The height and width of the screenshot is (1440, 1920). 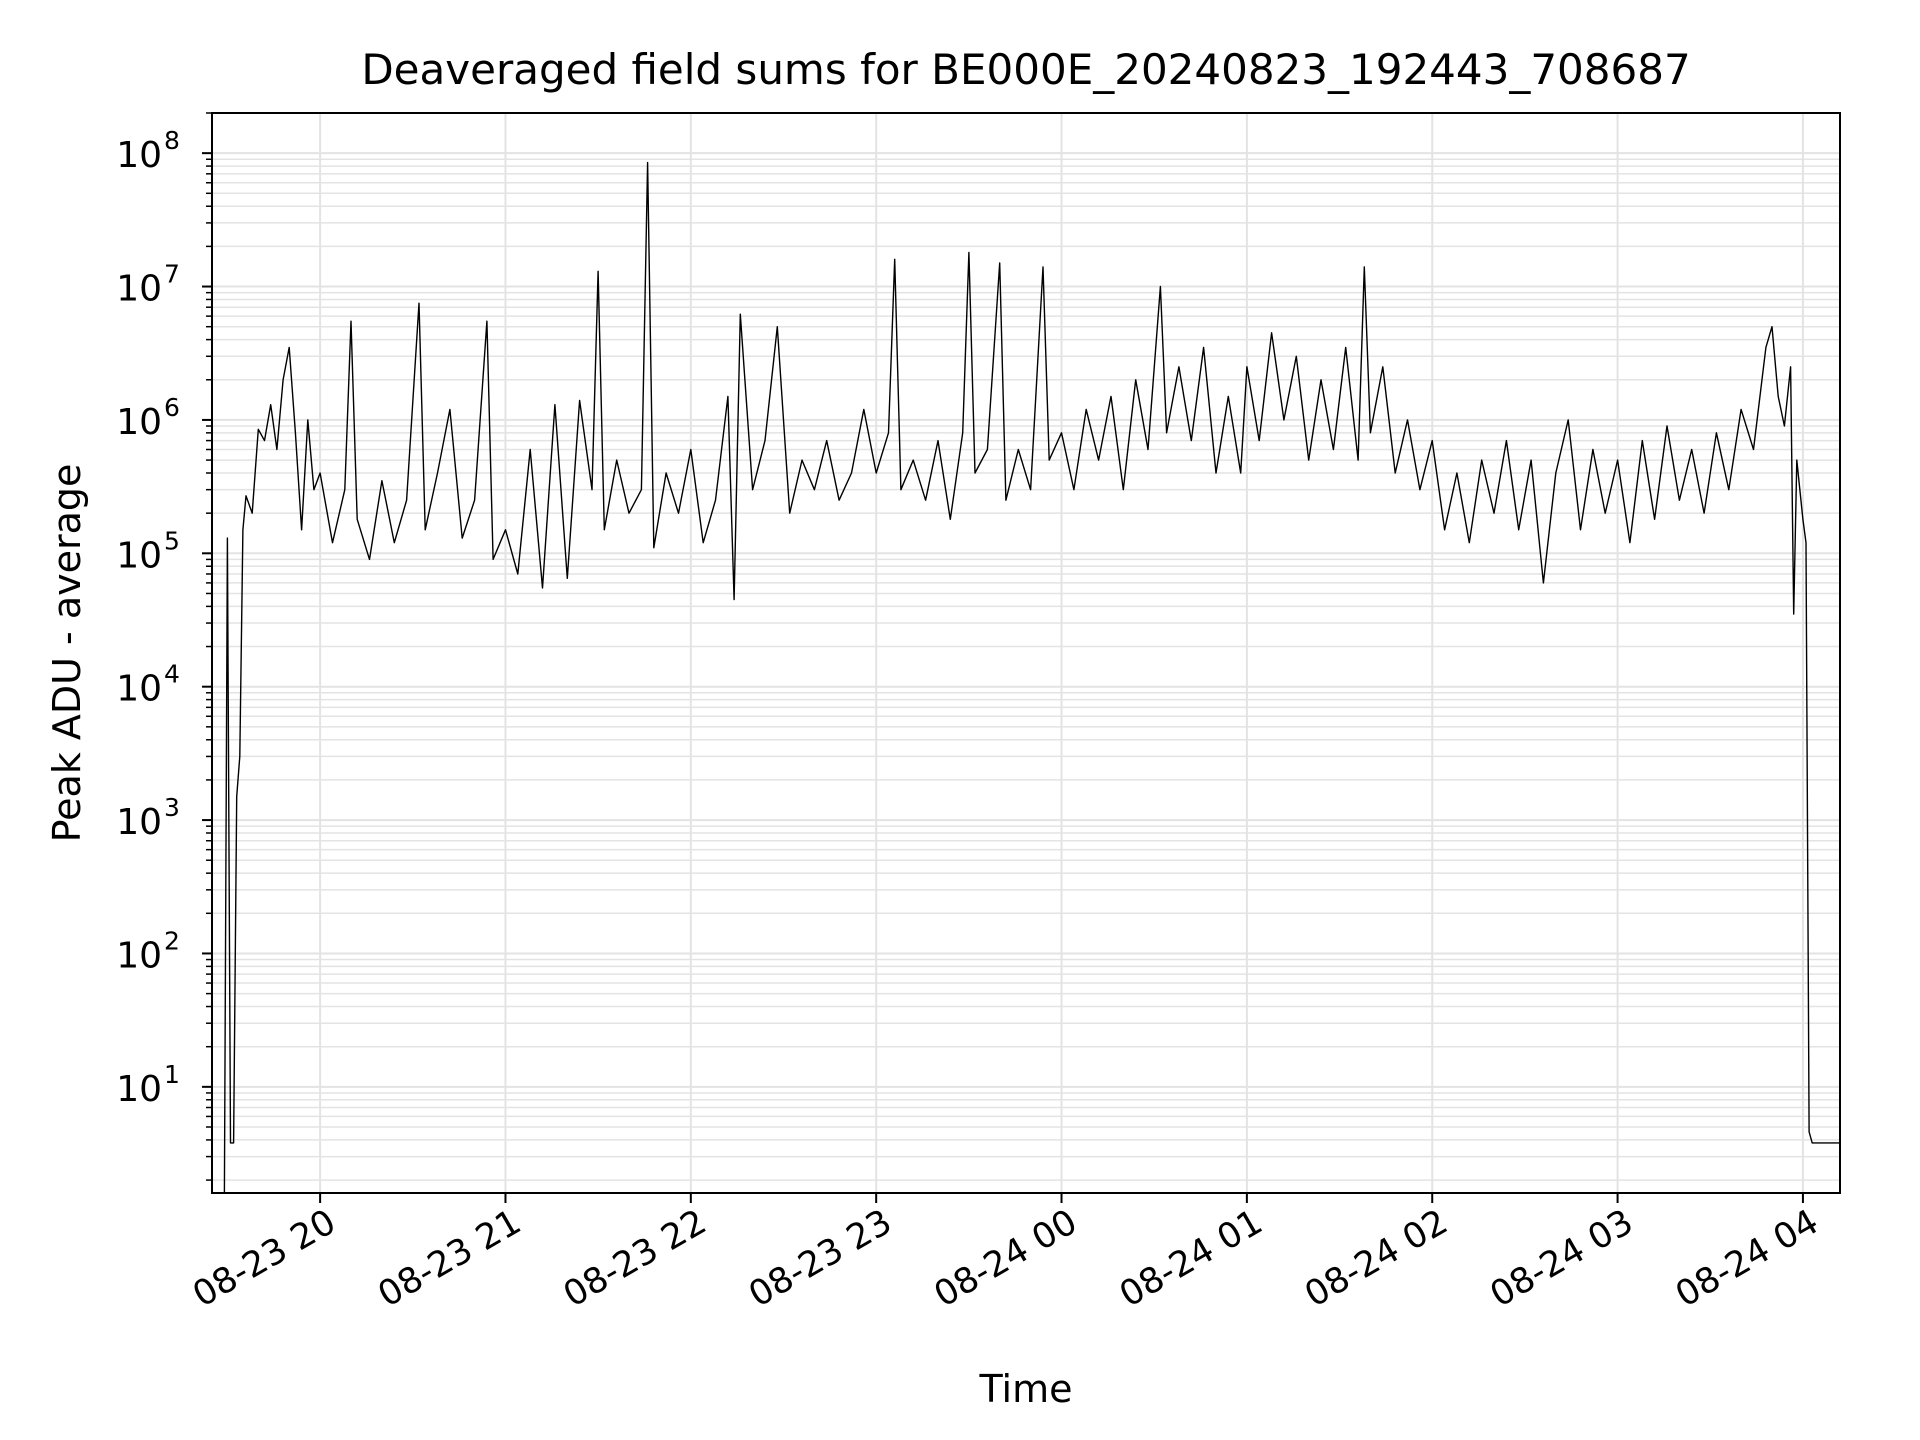 What do you see at coordinates (1026, 1389) in the screenshot?
I see `x-axis-label: Time` at bounding box center [1026, 1389].